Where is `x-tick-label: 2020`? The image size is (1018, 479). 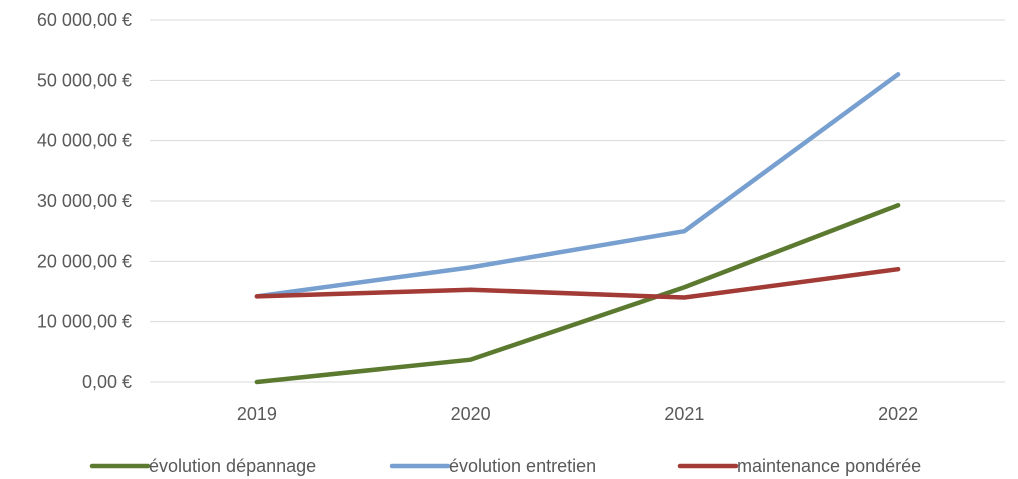 x-tick-label: 2020 is located at coordinates (471, 414).